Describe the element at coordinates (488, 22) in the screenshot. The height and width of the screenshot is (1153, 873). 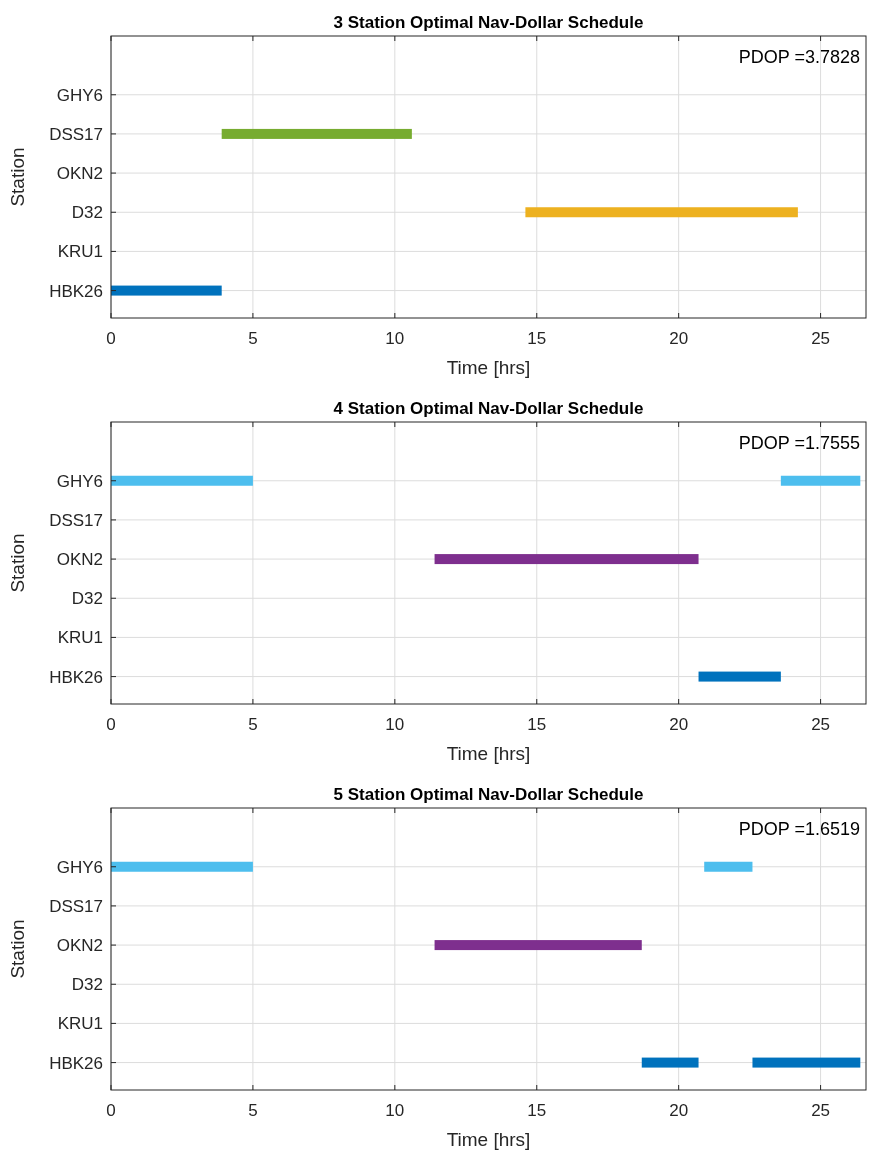
I see `chart-title: 3 Station Optimal Nav-Dollar Schedule` at that location.